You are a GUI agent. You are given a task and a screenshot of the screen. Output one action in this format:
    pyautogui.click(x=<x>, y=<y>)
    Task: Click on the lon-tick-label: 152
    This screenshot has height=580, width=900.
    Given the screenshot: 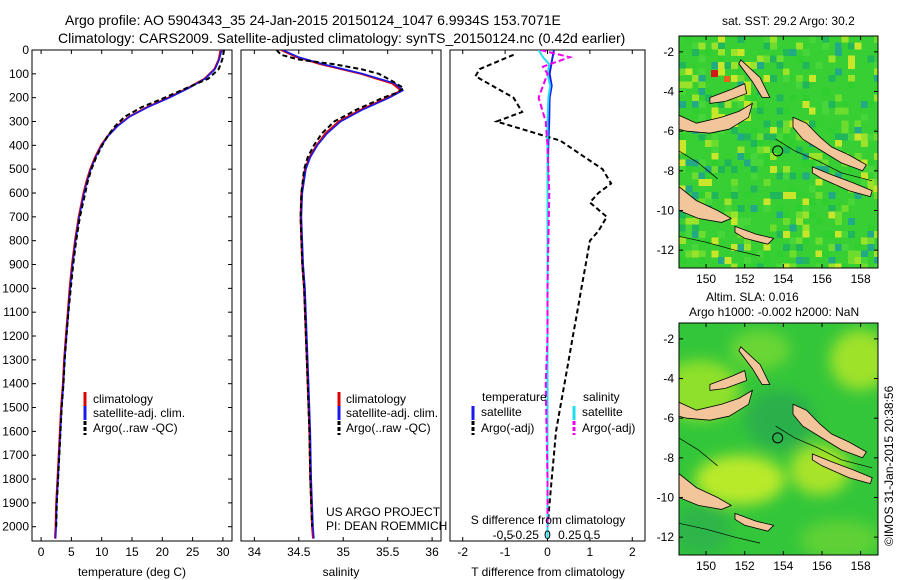 What is the action you would take?
    pyautogui.click(x=745, y=279)
    